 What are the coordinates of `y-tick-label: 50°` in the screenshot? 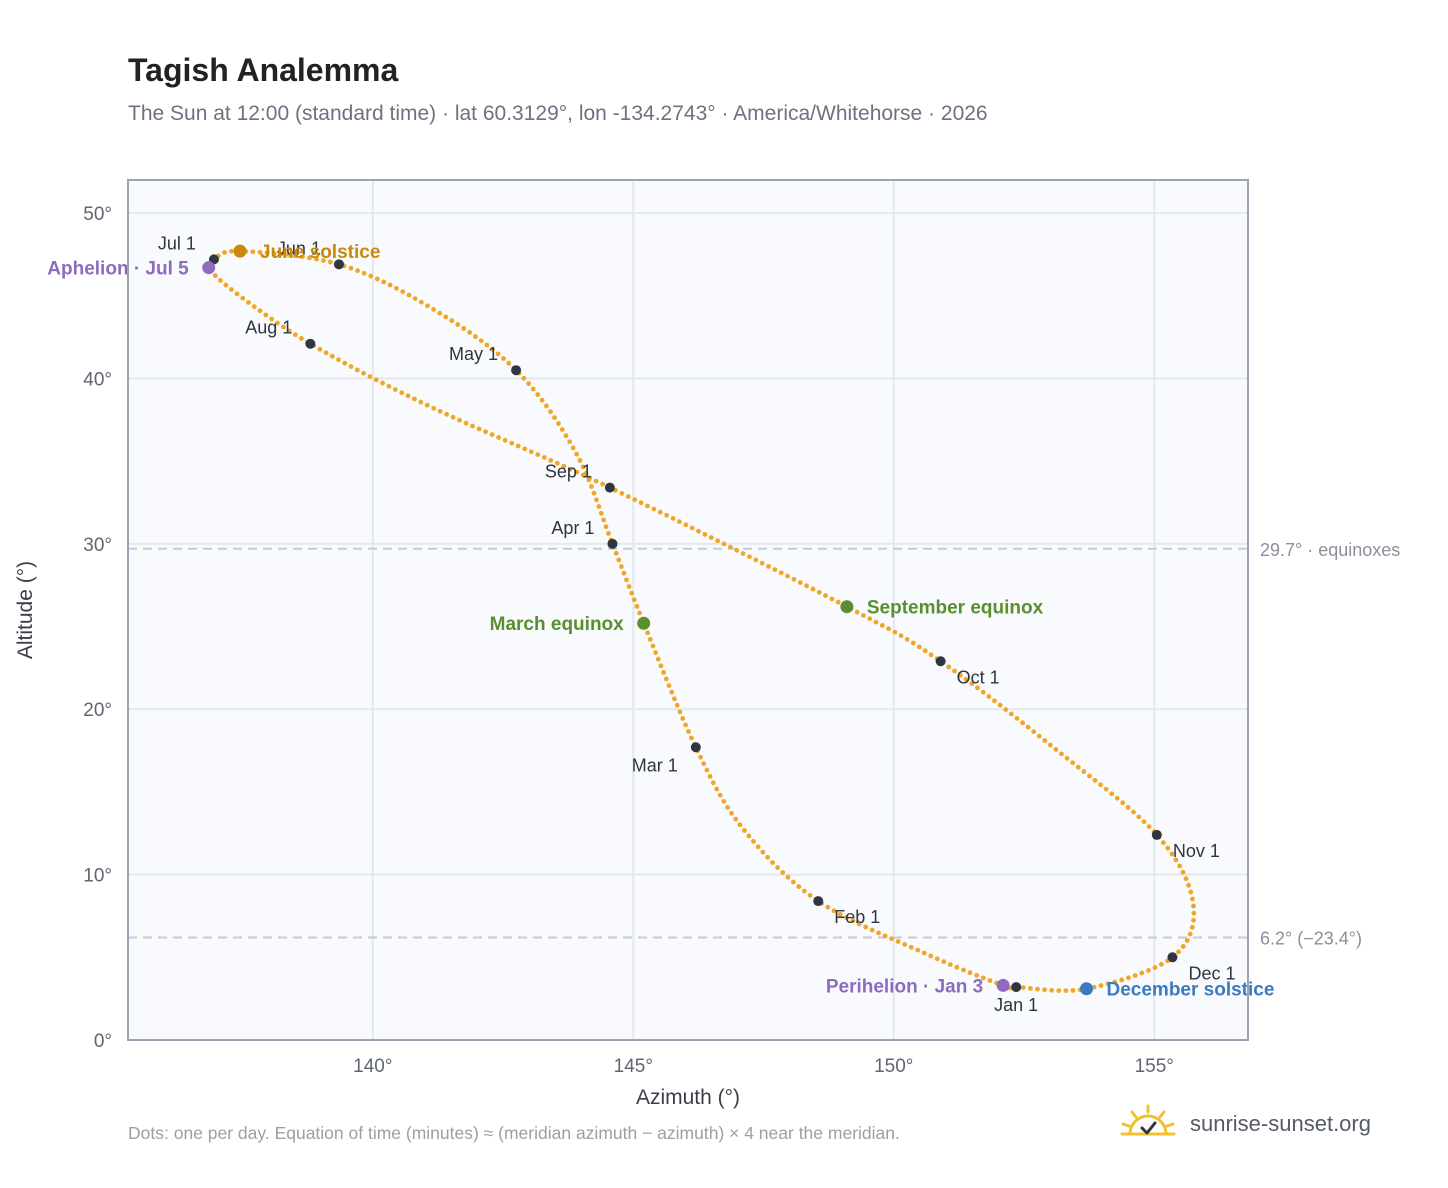 It's located at (97, 214).